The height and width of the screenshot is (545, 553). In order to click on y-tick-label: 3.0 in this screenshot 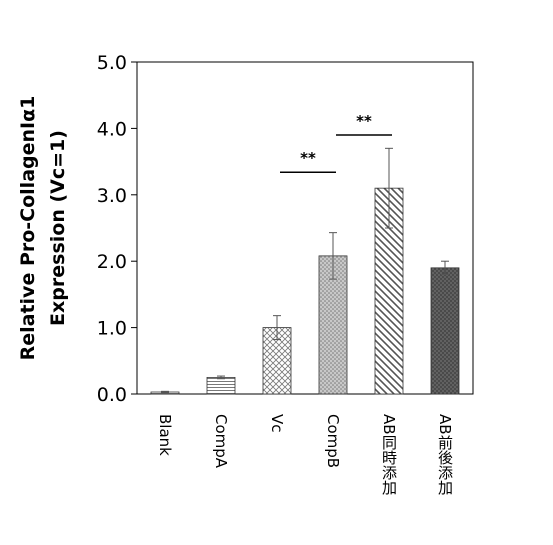, I will do `click(112, 196)`.